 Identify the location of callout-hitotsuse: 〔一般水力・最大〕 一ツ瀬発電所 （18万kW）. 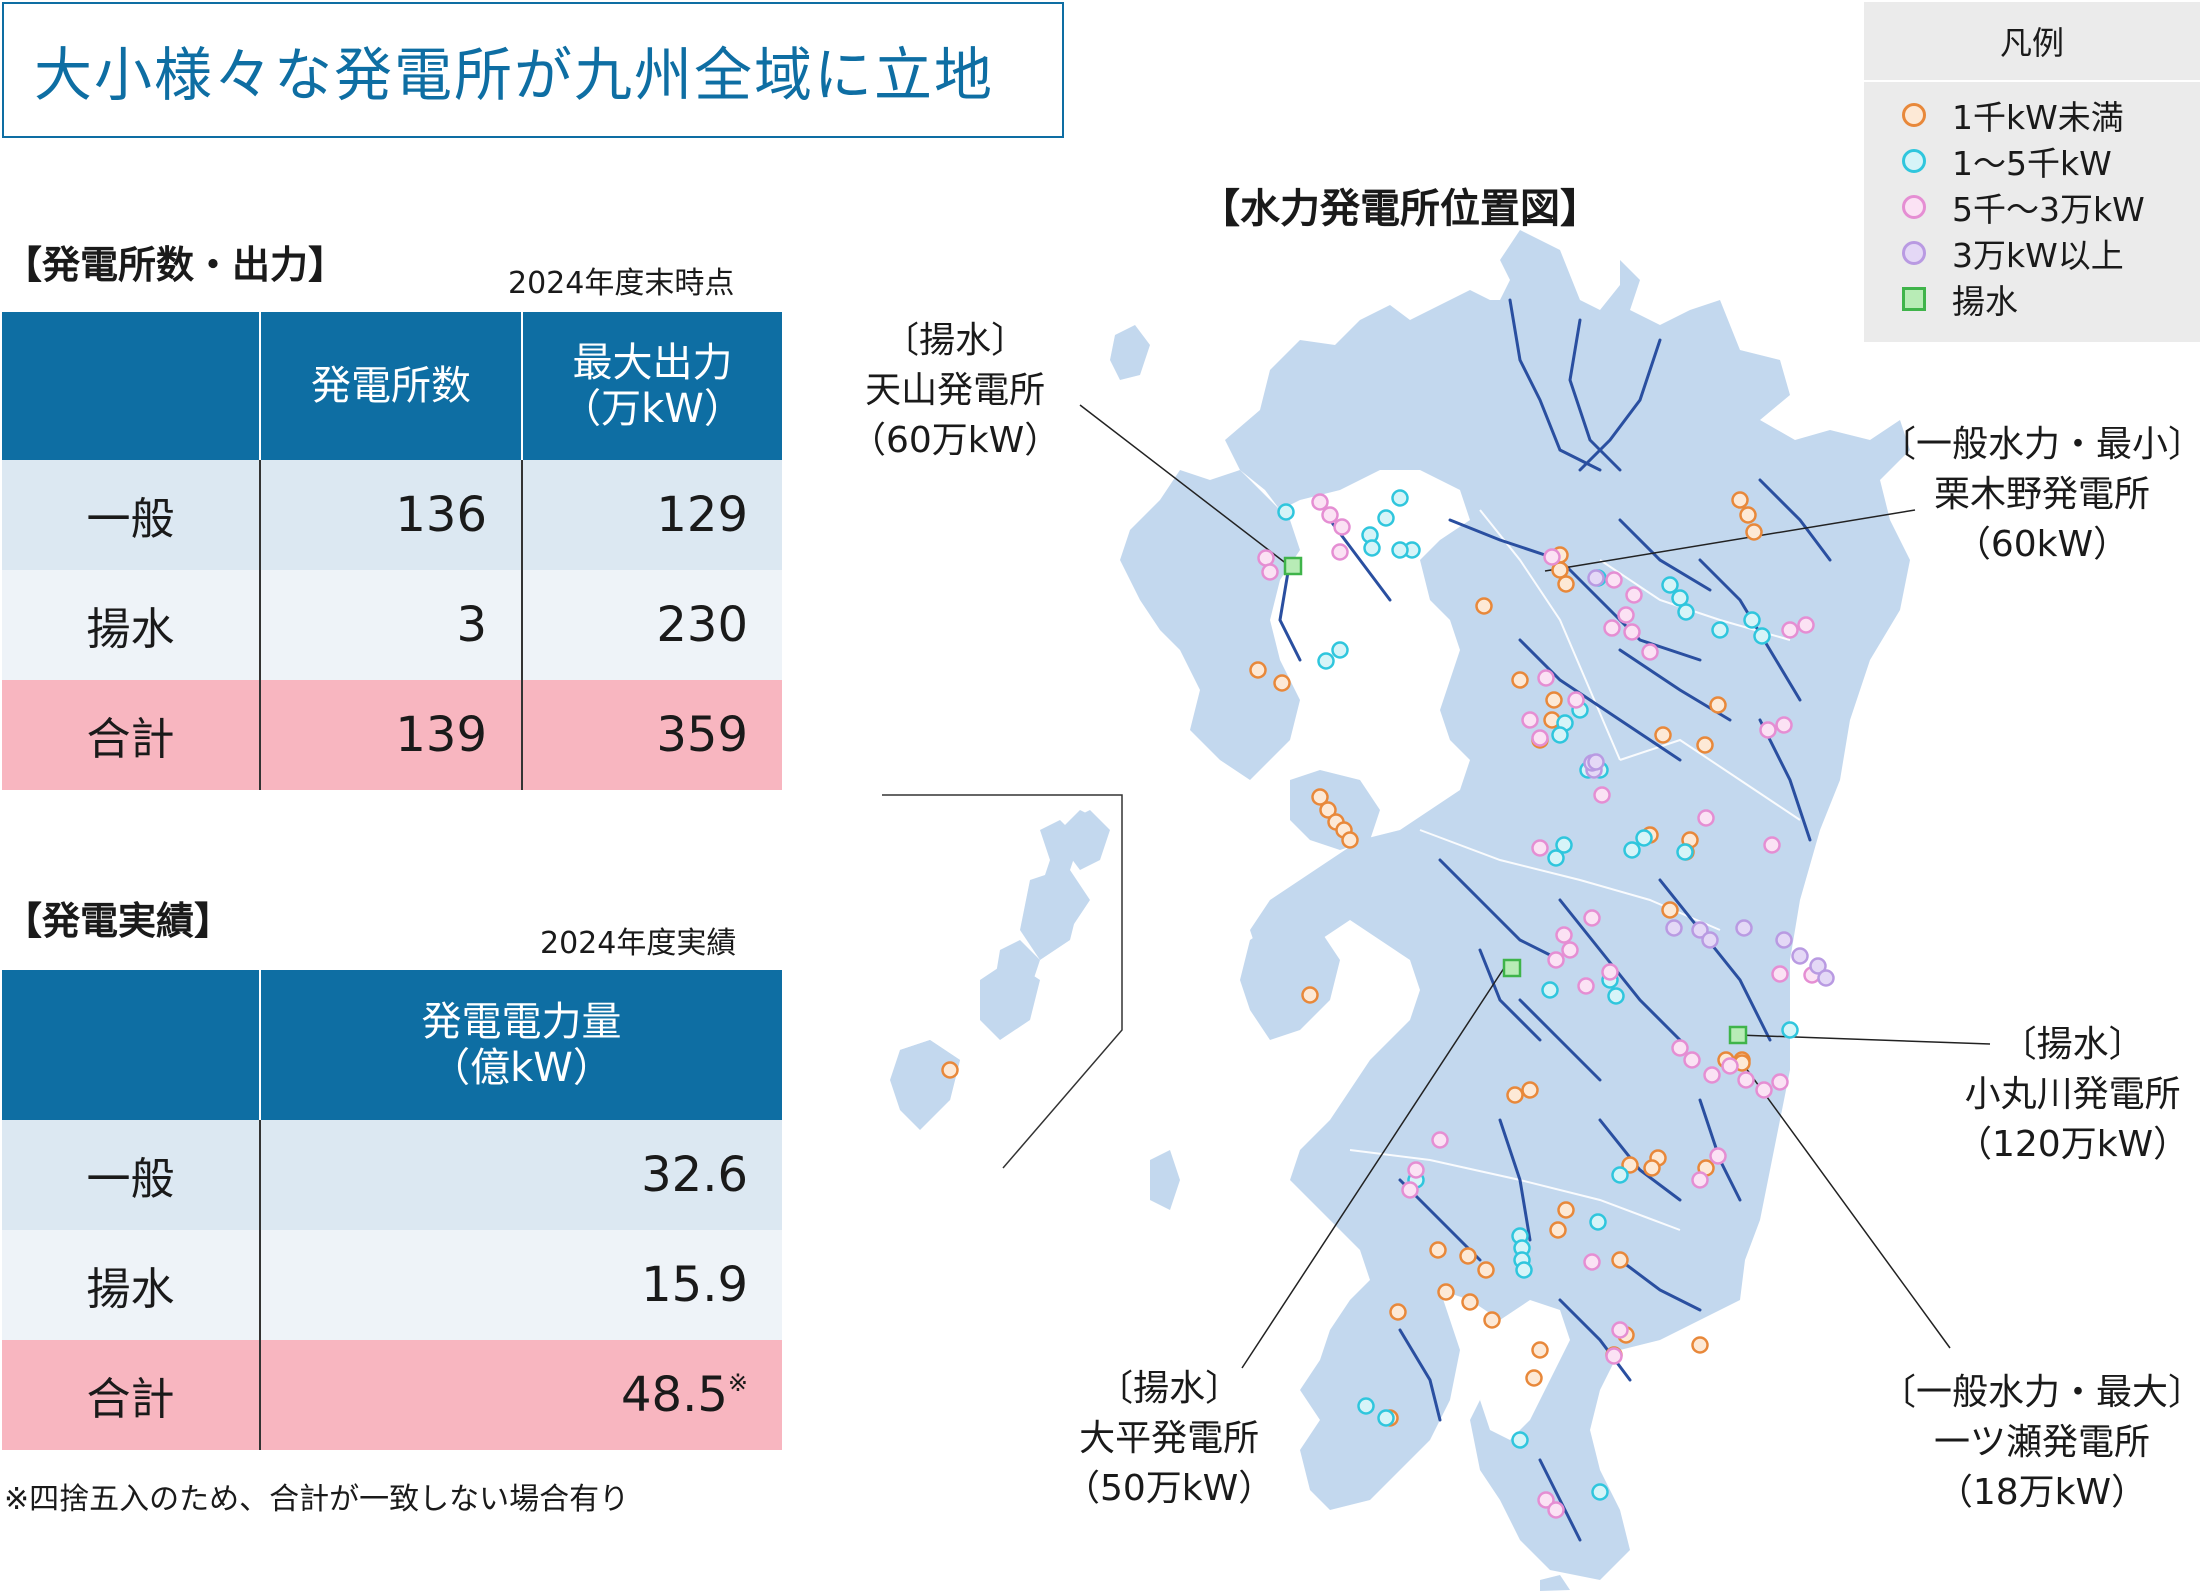
(2040, 1443).